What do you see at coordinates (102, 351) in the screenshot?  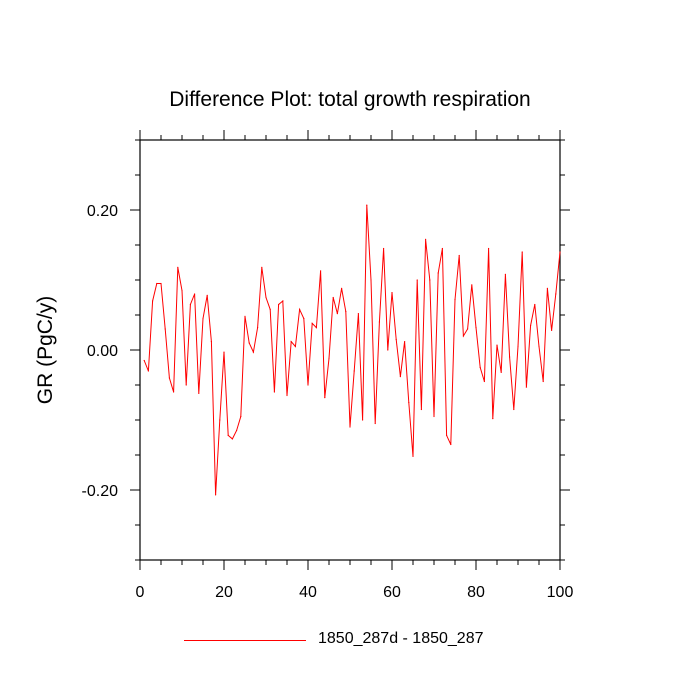 I see `y-tick-label: 0.00` at bounding box center [102, 351].